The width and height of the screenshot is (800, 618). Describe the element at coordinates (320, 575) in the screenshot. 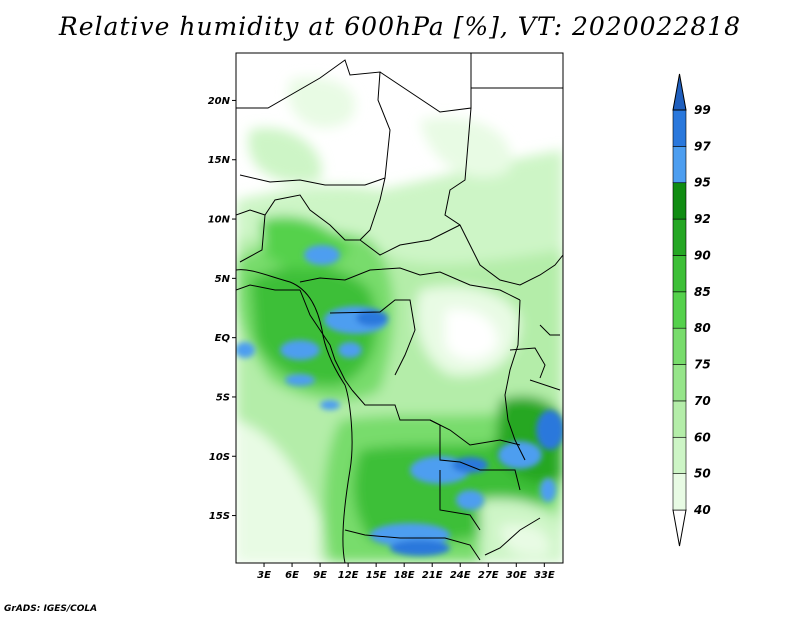

I see `lon-tick-label: 9E` at that location.